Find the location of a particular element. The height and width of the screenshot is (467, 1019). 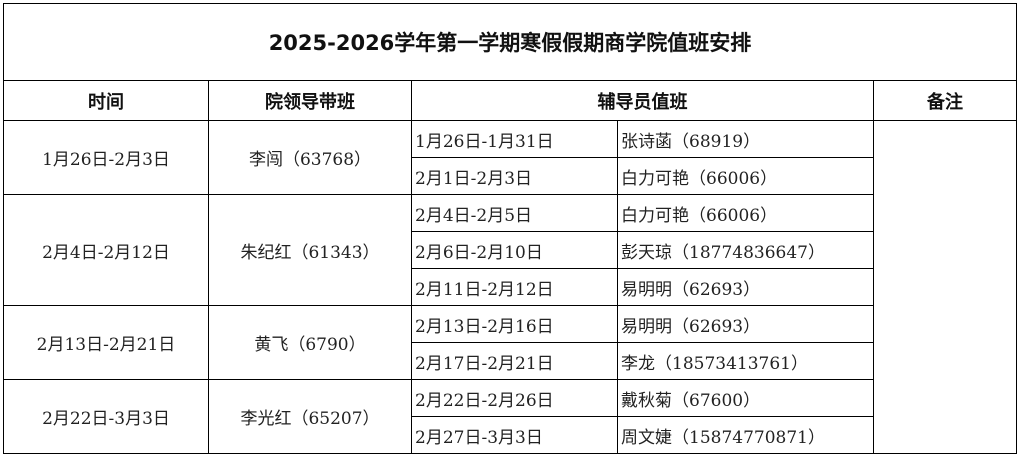

header-leader: 院领导带班 is located at coordinates (310, 100).